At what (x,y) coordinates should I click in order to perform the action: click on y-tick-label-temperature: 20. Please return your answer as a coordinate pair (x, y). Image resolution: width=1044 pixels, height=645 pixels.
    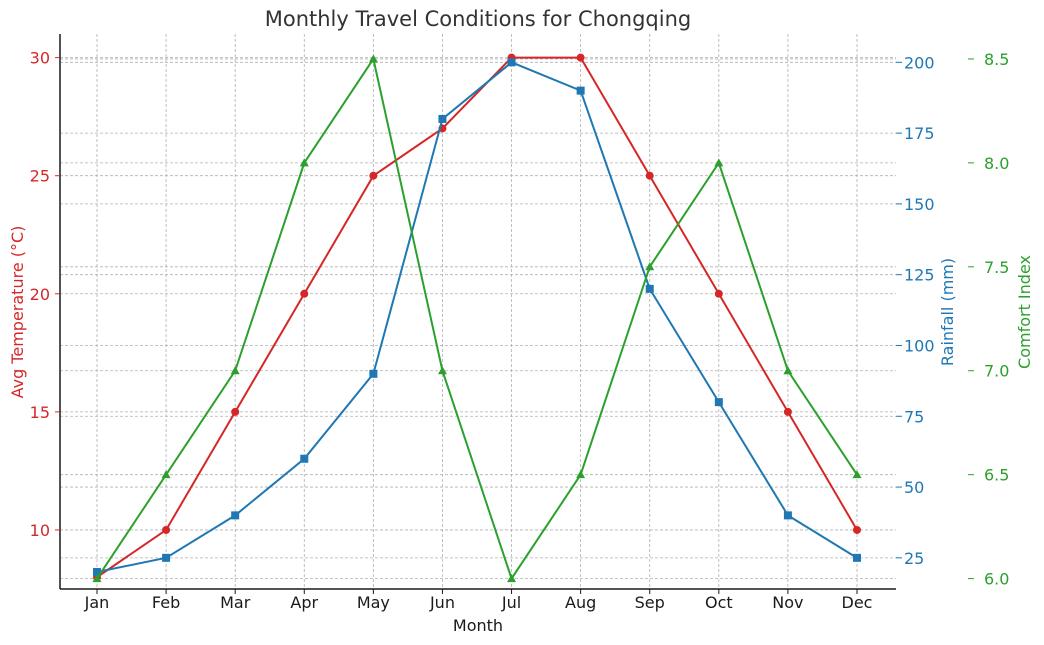
    Looking at the image, I should click on (40, 294).